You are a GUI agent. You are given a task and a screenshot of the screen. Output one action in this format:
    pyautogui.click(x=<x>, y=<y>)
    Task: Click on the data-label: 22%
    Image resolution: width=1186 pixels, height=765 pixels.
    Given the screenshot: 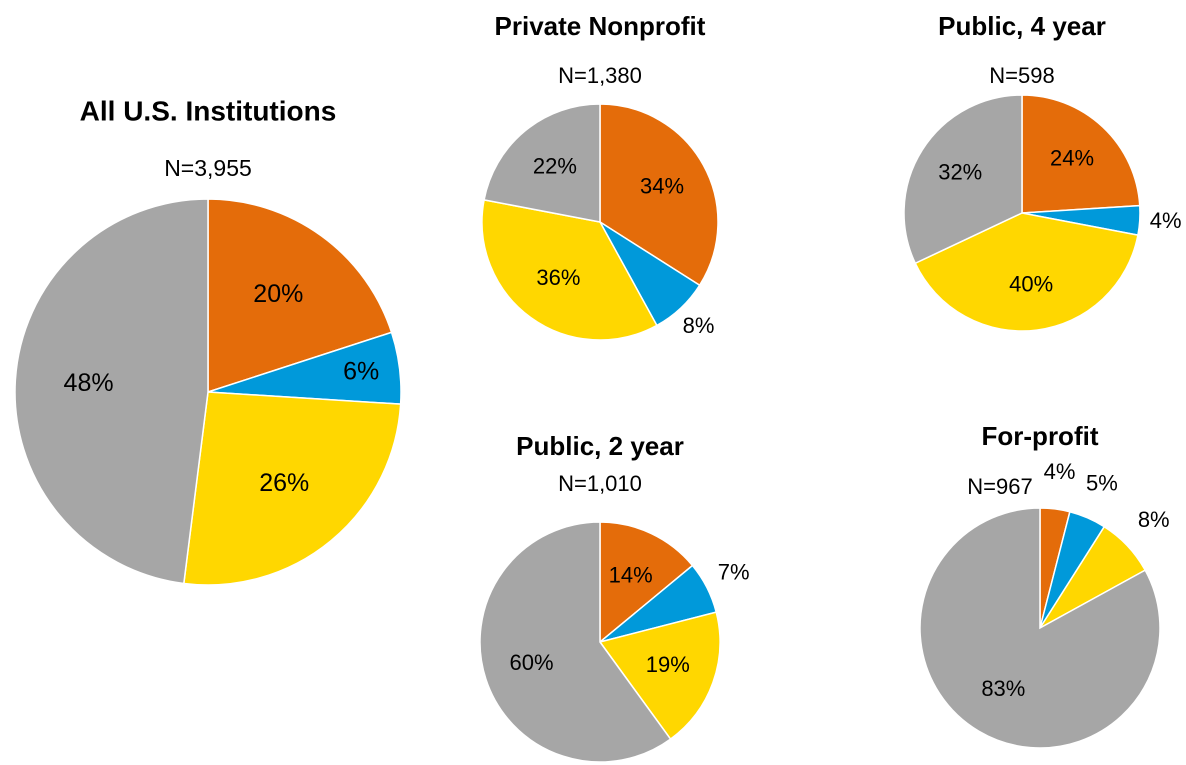 What is the action you would take?
    pyautogui.click(x=555, y=165)
    